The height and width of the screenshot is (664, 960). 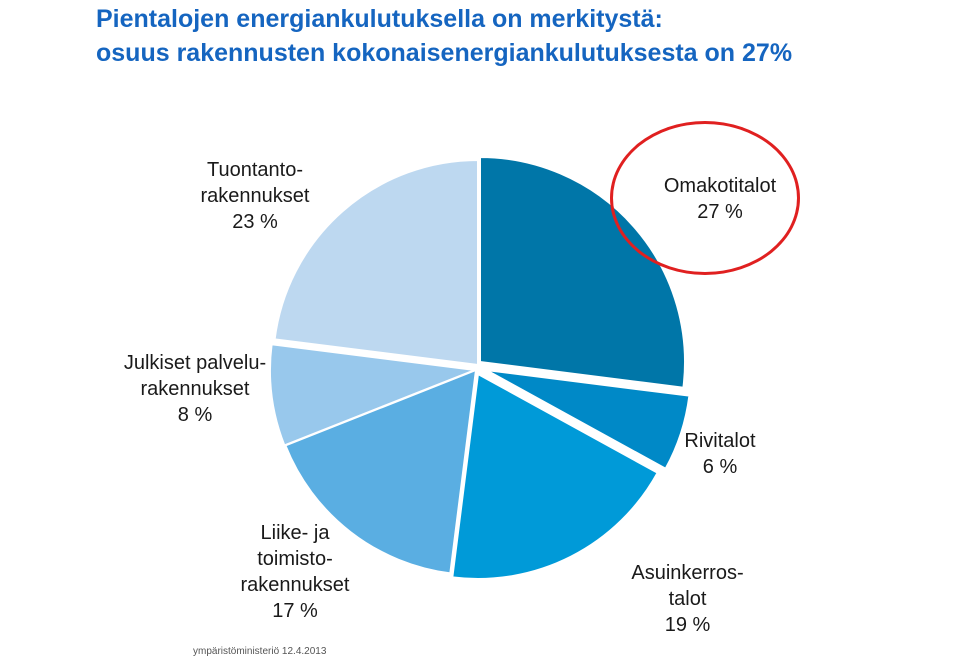 I want to click on slice-label-line: Tuontanto-, so click(x=255, y=170).